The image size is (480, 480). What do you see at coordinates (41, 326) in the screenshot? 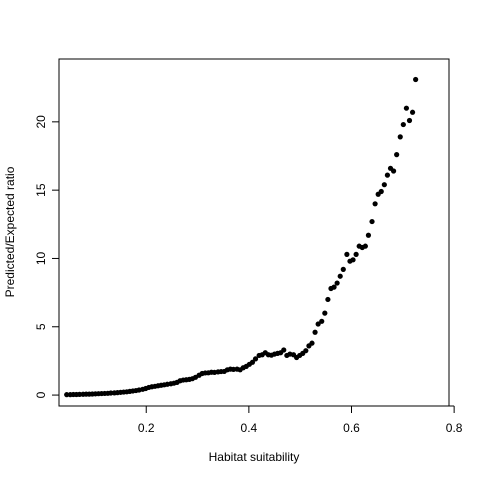
I see `y-tick-label-1: 5` at bounding box center [41, 326].